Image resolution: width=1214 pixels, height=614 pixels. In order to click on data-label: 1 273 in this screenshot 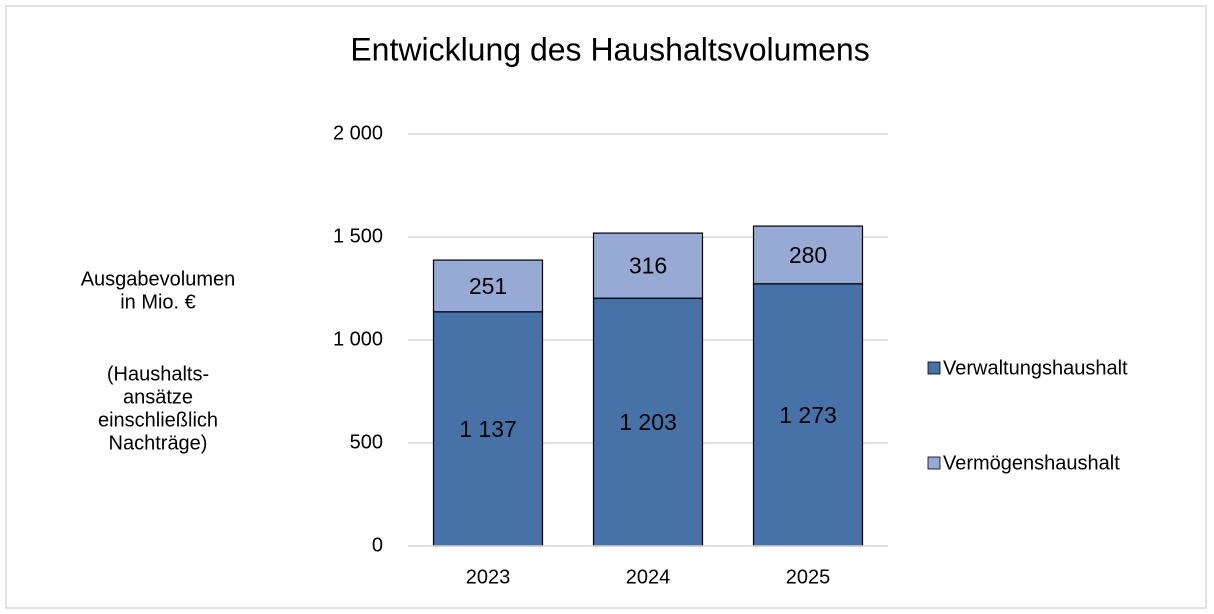, I will do `click(808, 415)`.